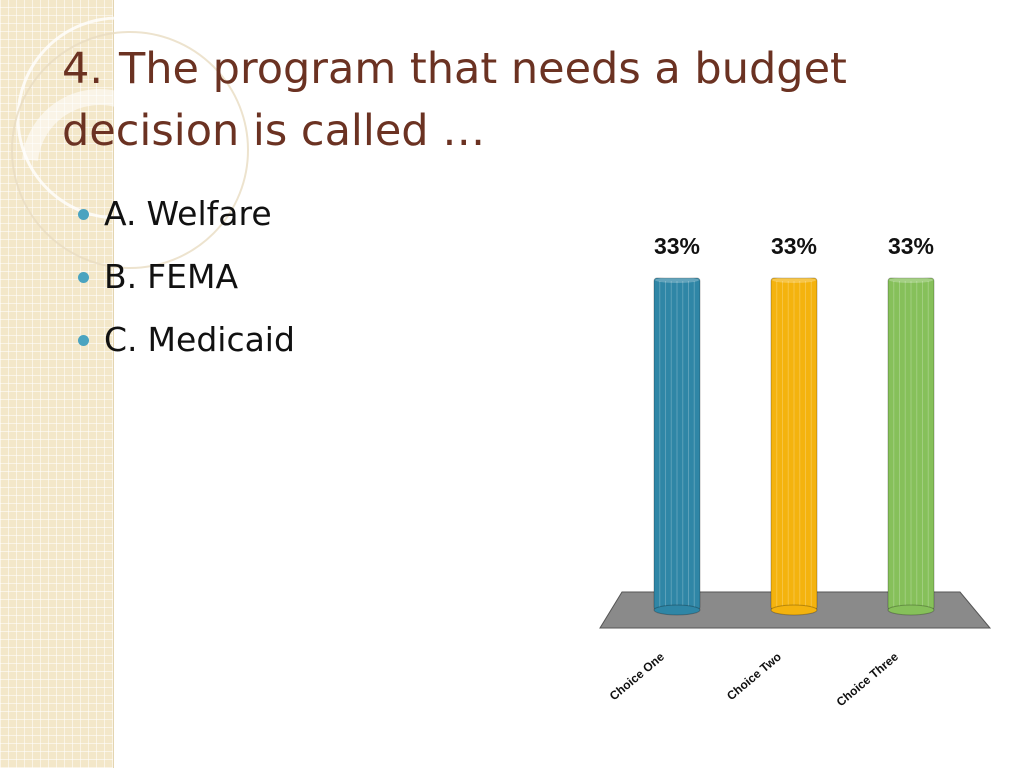  What do you see at coordinates (121, 339) in the screenshot?
I see `option-letter: C.` at bounding box center [121, 339].